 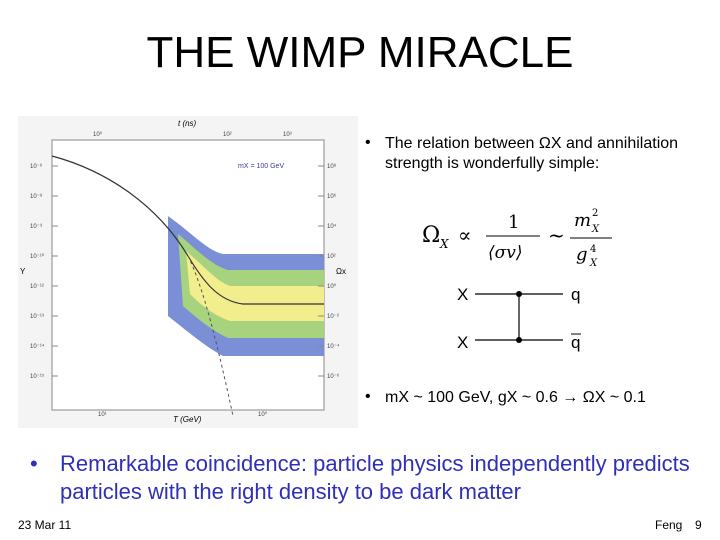 What do you see at coordinates (187, 230) in the screenshot?
I see `abundance-curve` at bounding box center [187, 230].